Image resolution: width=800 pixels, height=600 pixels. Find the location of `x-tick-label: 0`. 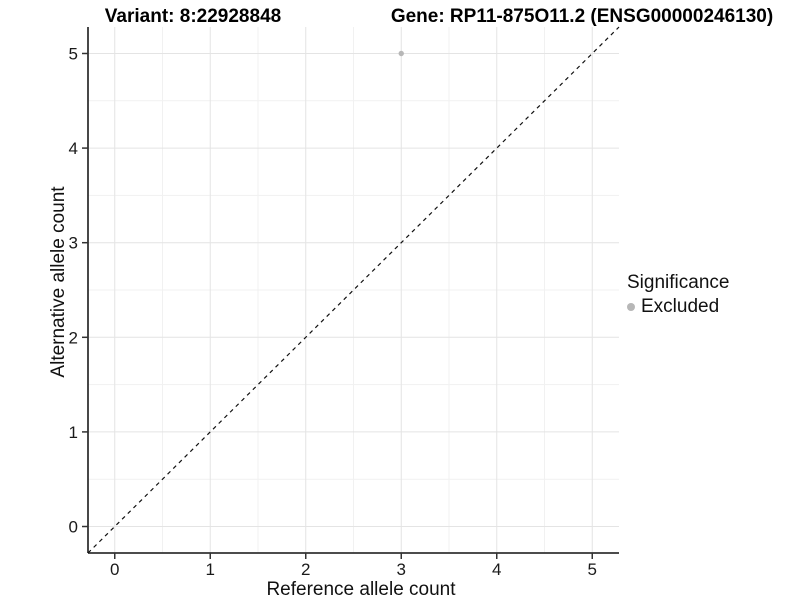

x-tick-label: 0 is located at coordinates (114, 569).